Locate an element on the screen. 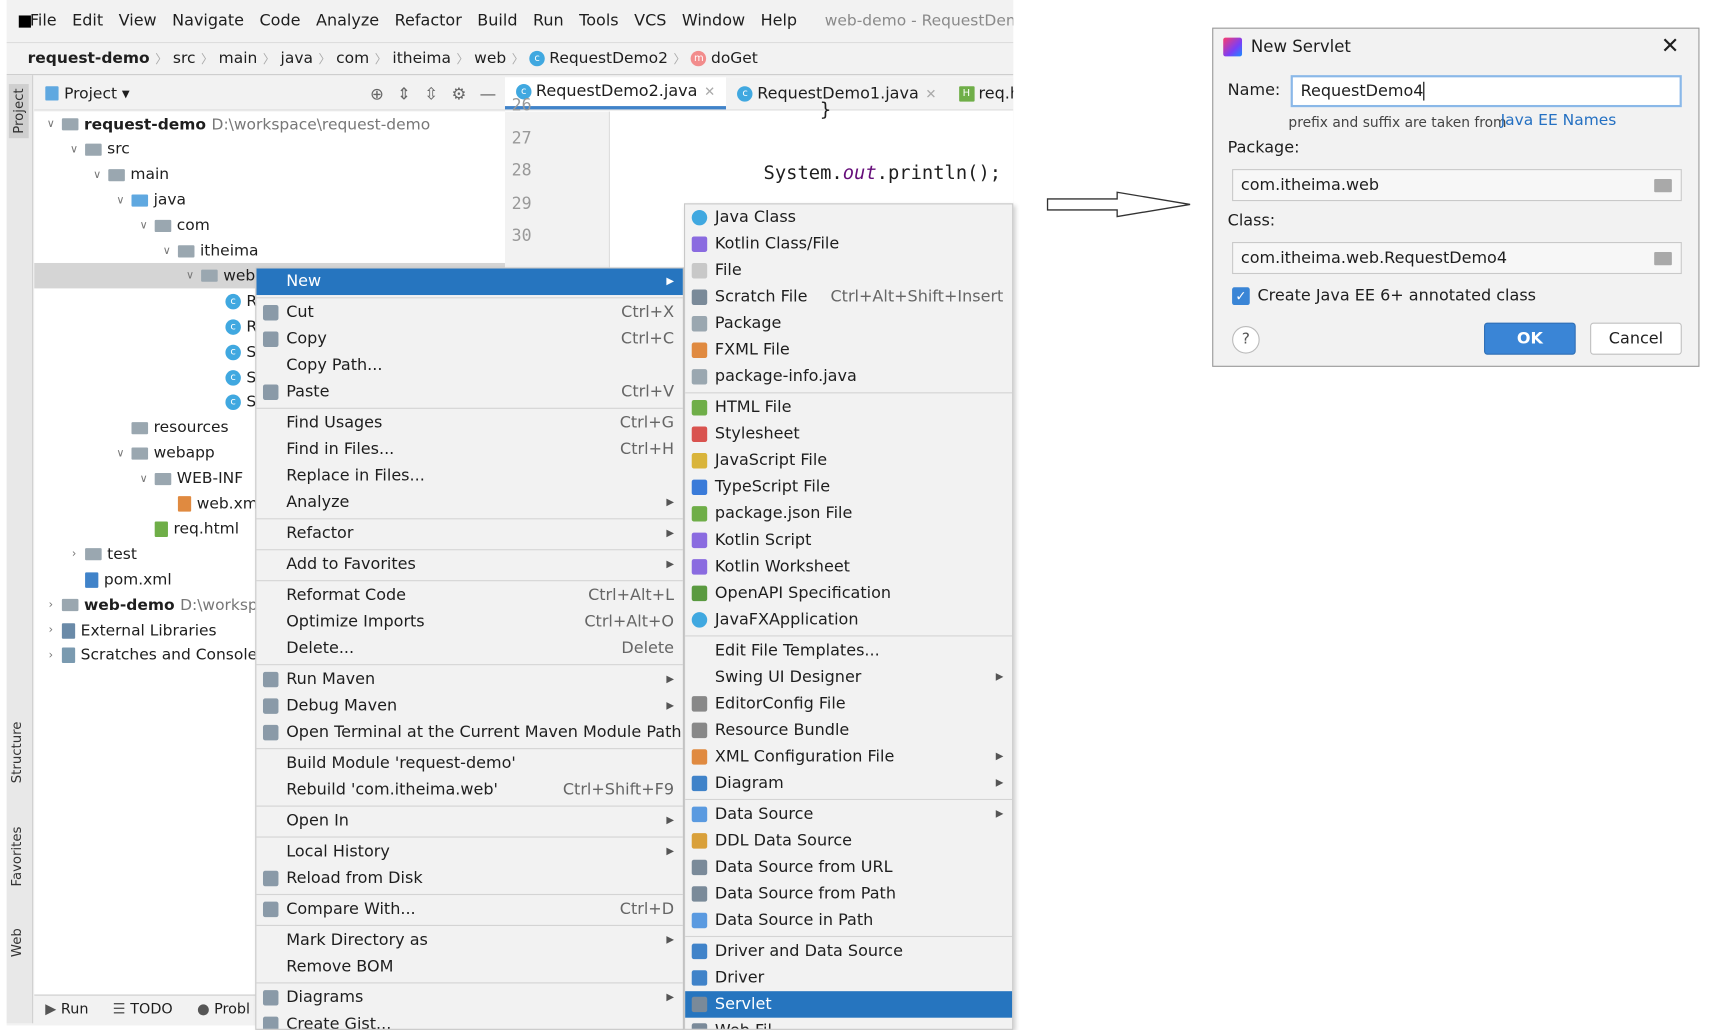 The height and width of the screenshot is (1030, 1713). menu-item-resource-bundle: Resource Bundle is located at coordinates (848, 730).